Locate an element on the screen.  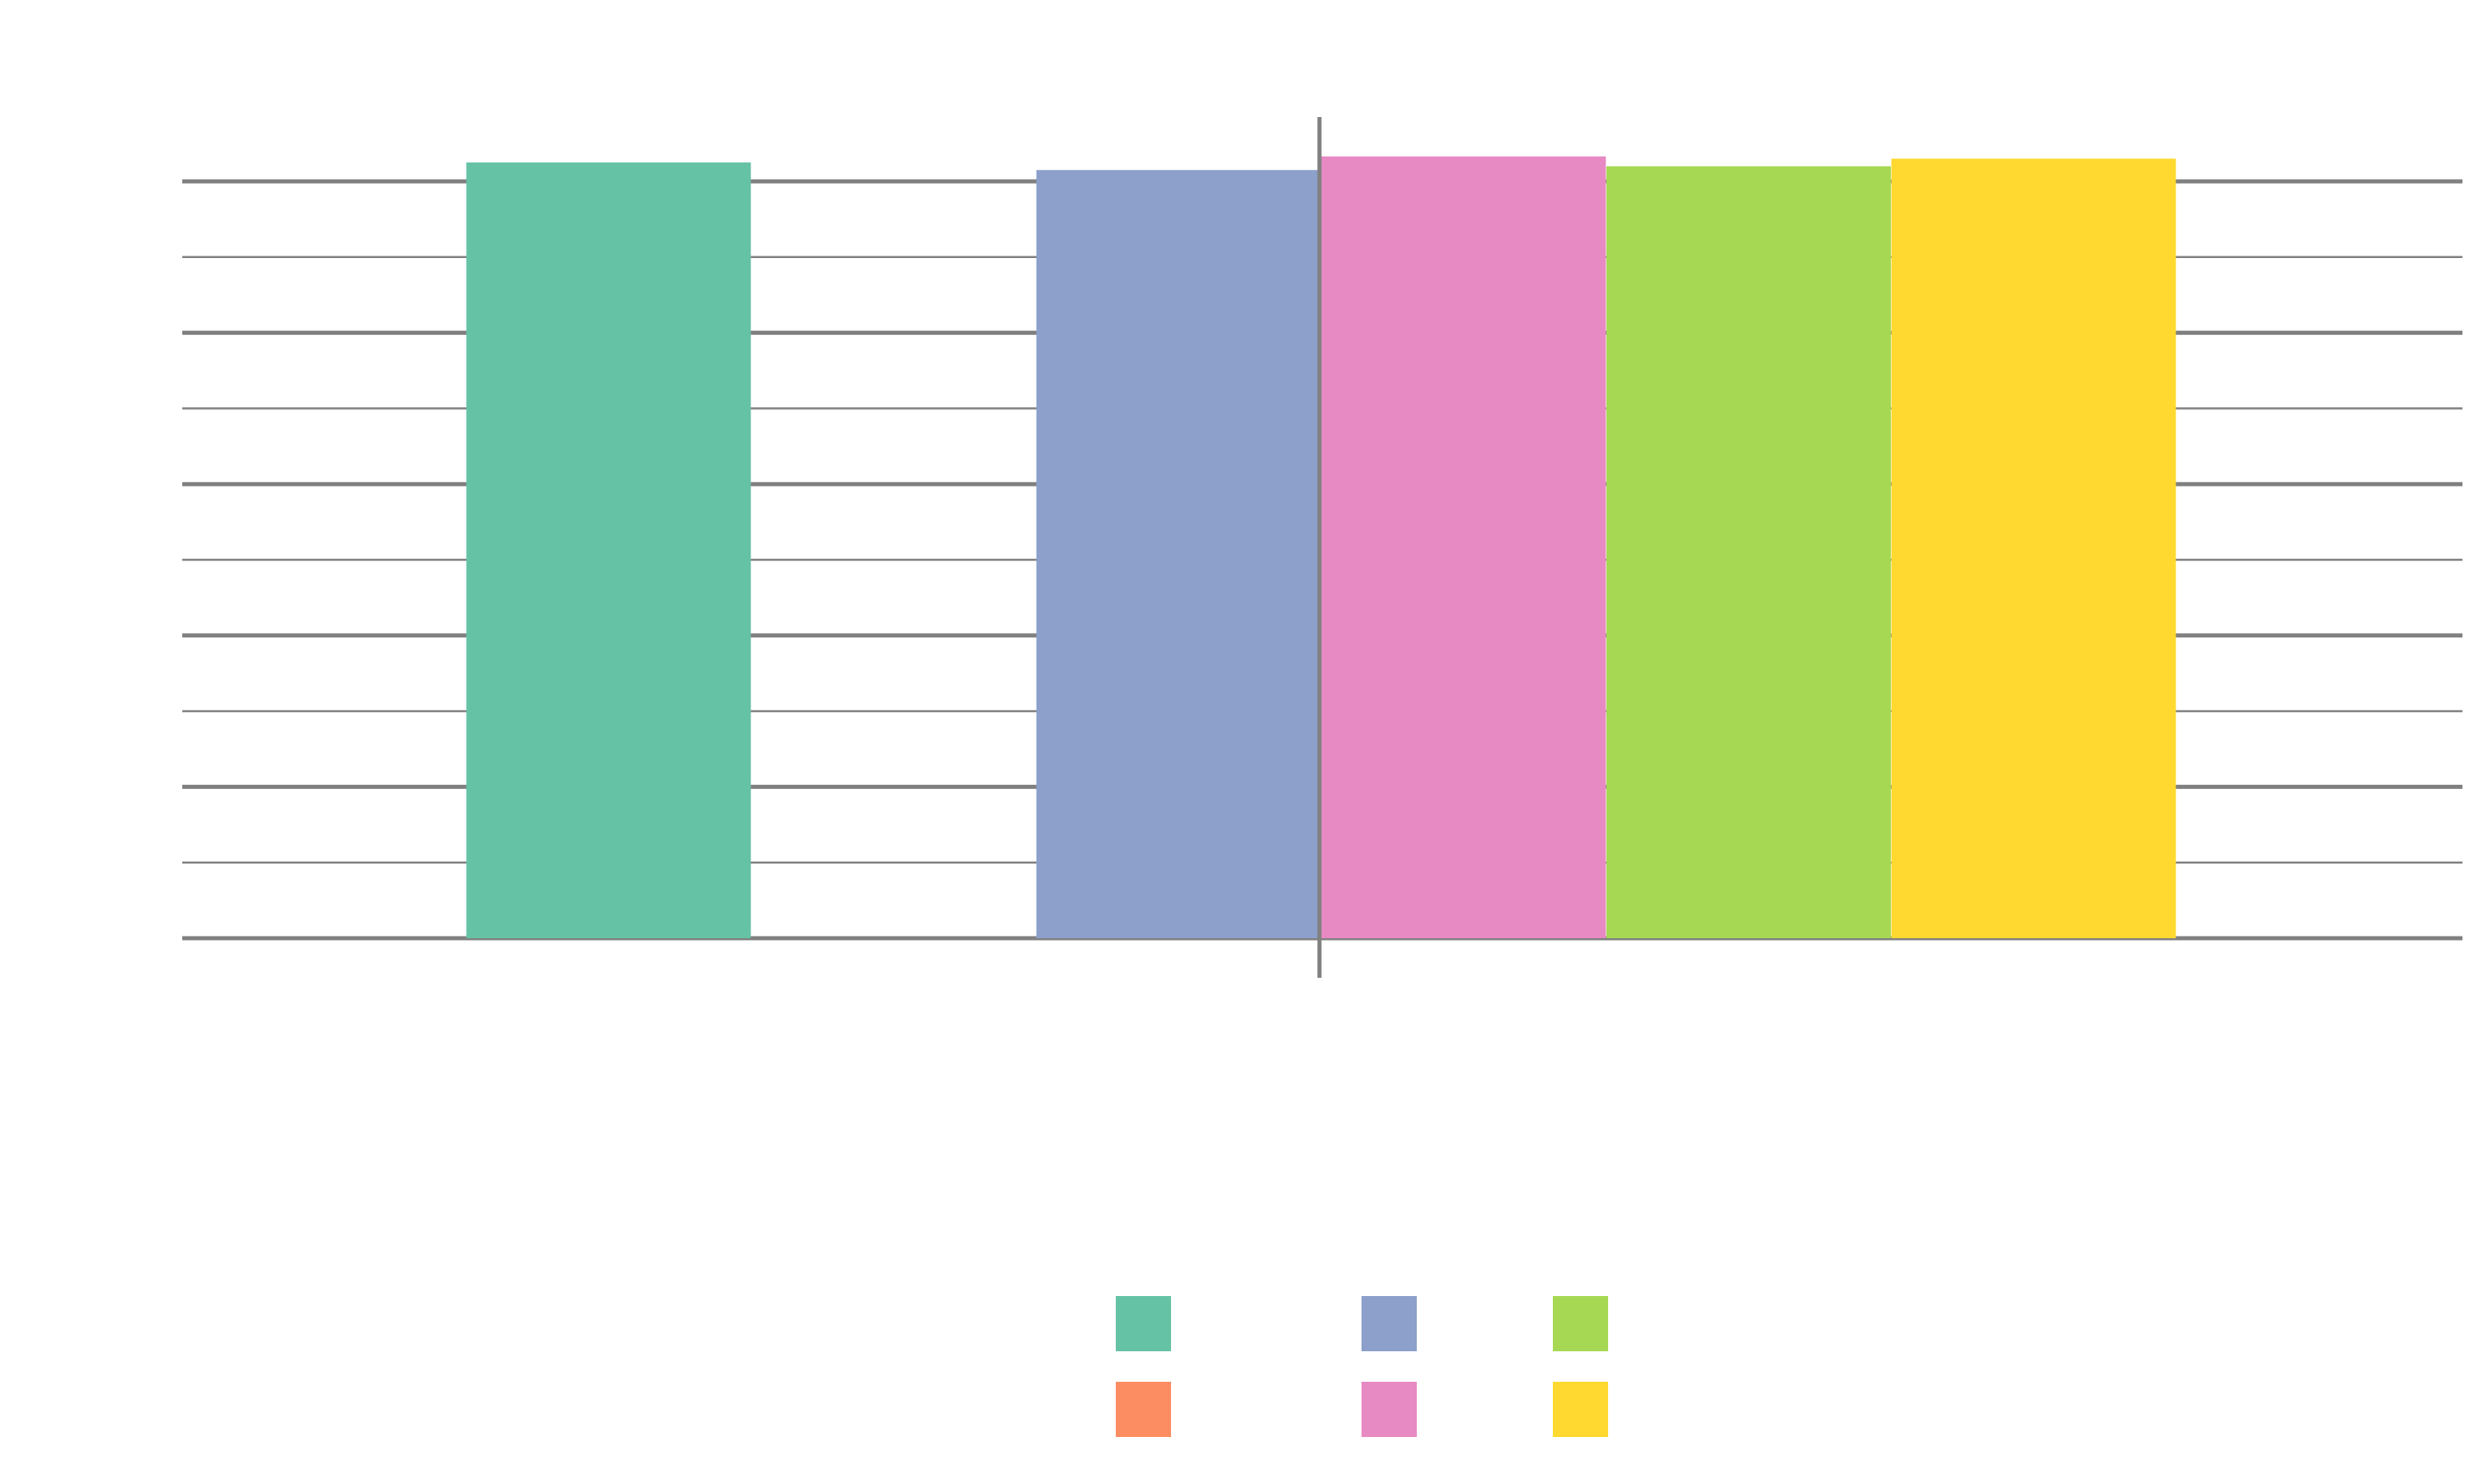
legend is located at coordinates (1362, 1366).